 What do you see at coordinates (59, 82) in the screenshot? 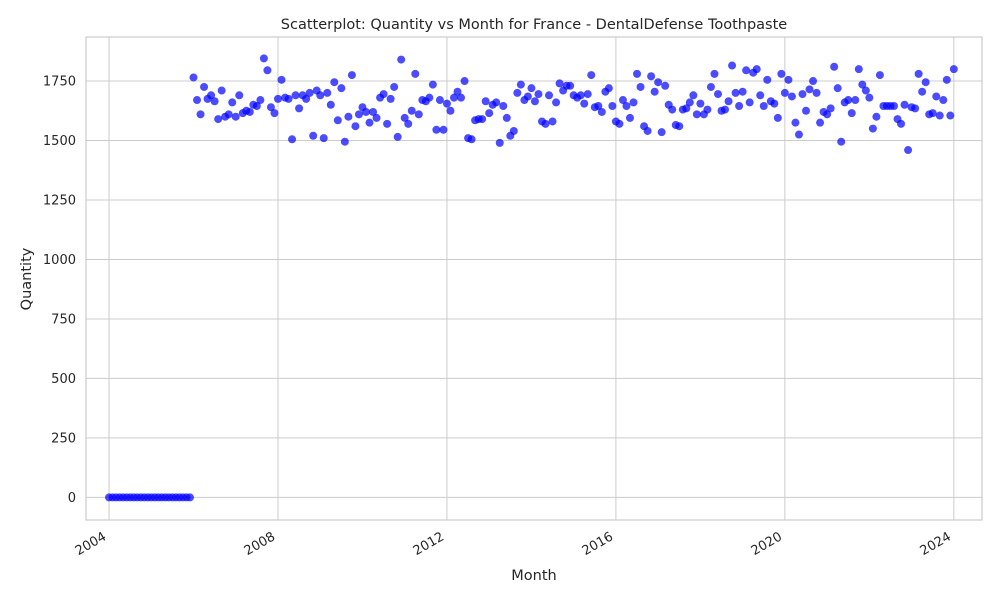
I see `y-tick-label: 1750` at bounding box center [59, 82].